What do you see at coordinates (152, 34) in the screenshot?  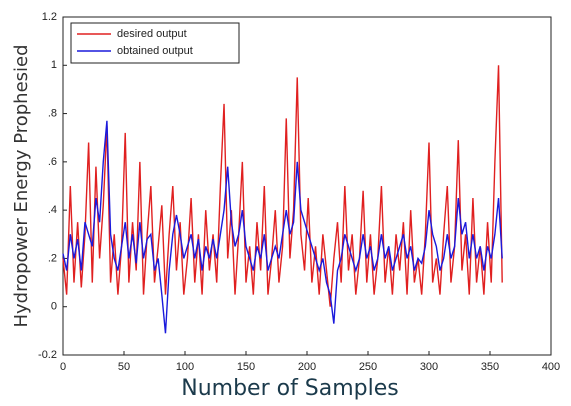 I see `legend-label: desired output` at bounding box center [152, 34].